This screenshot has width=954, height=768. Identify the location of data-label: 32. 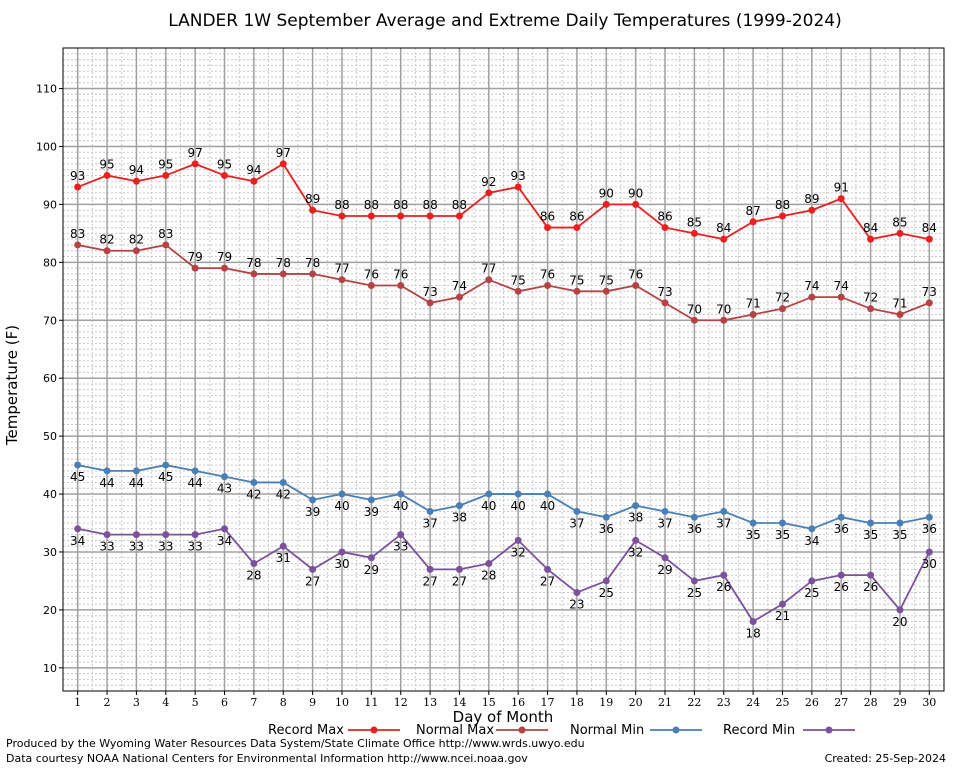
(635, 552).